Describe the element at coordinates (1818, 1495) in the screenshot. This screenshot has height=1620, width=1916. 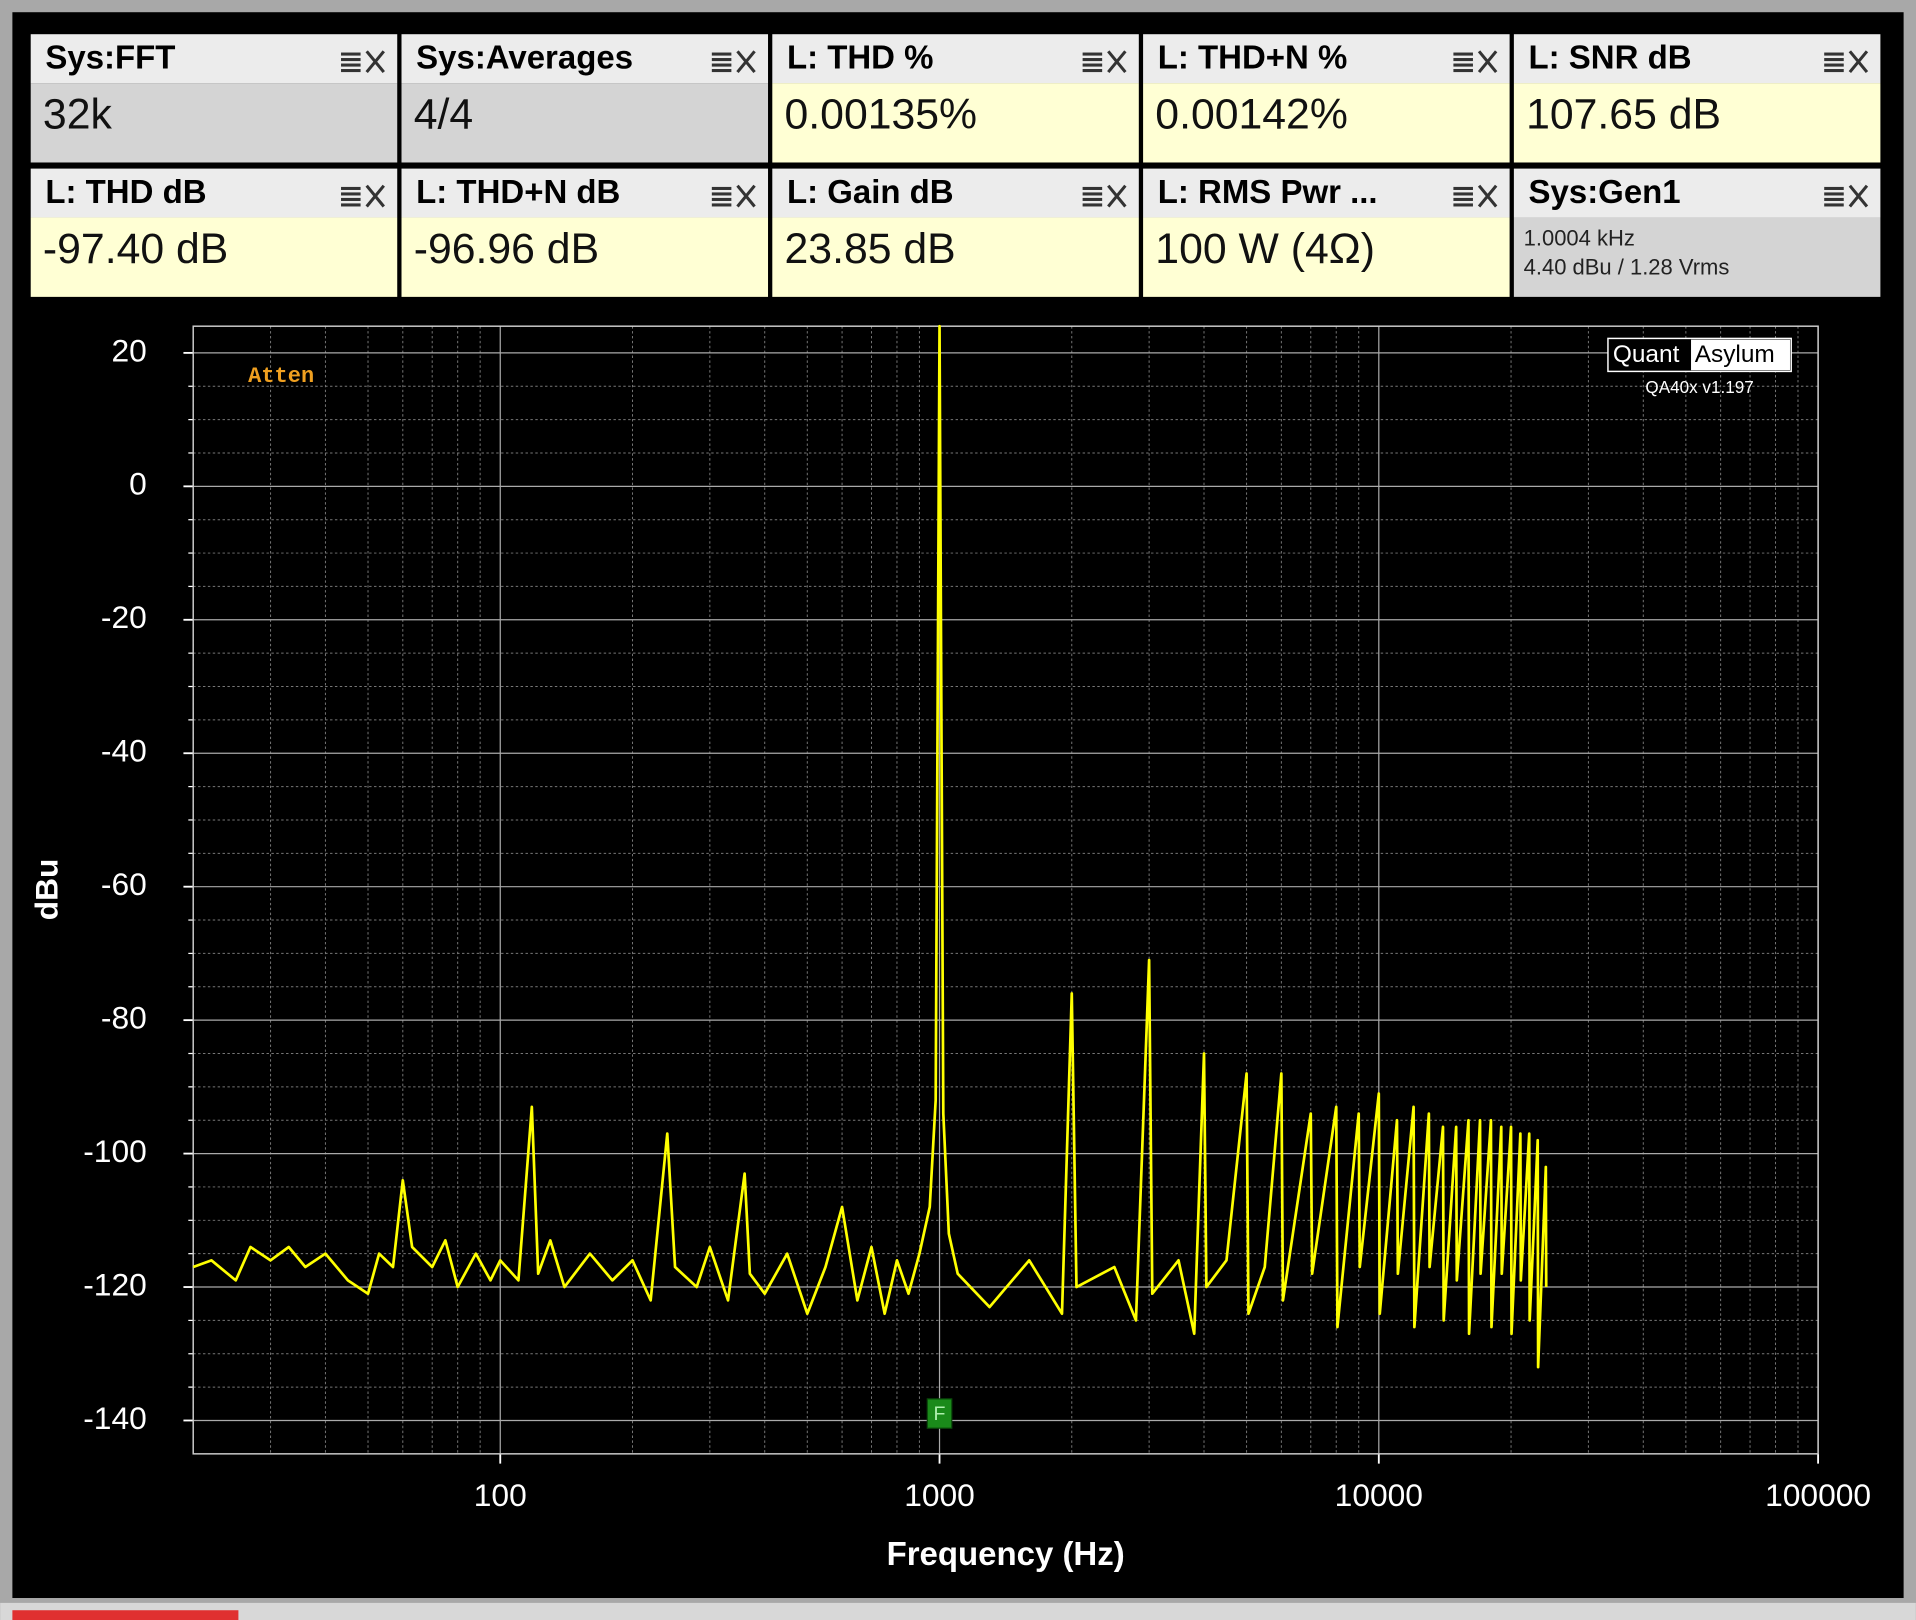
I see `x-tick-label: 100000` at that location.